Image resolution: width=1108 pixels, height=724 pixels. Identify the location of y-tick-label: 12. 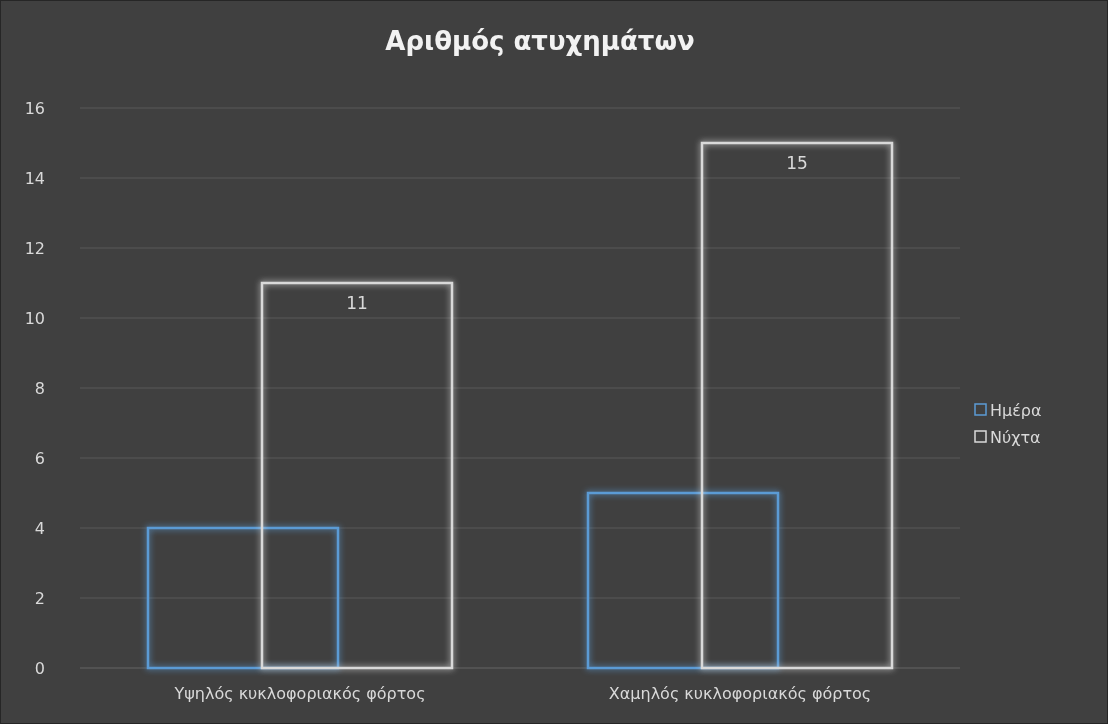
(34, 248).